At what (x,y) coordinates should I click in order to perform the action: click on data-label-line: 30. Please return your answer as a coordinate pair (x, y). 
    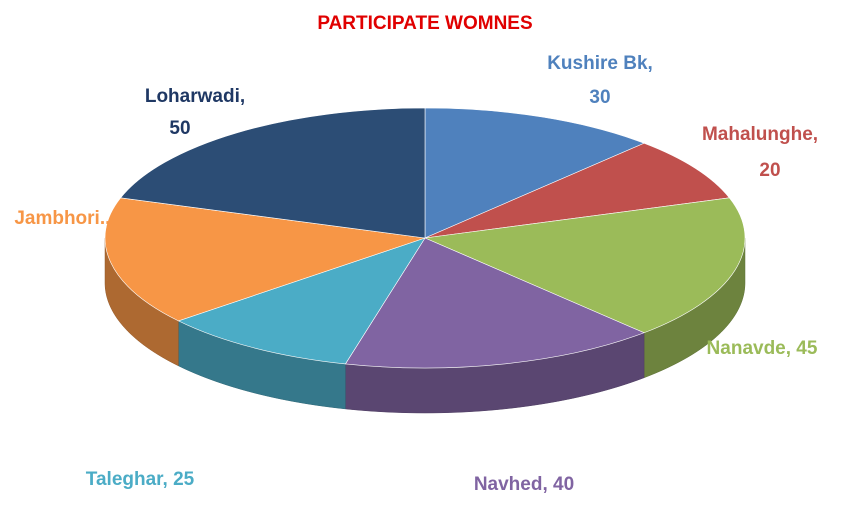
    Looking at the image, I should click on (599, 97).